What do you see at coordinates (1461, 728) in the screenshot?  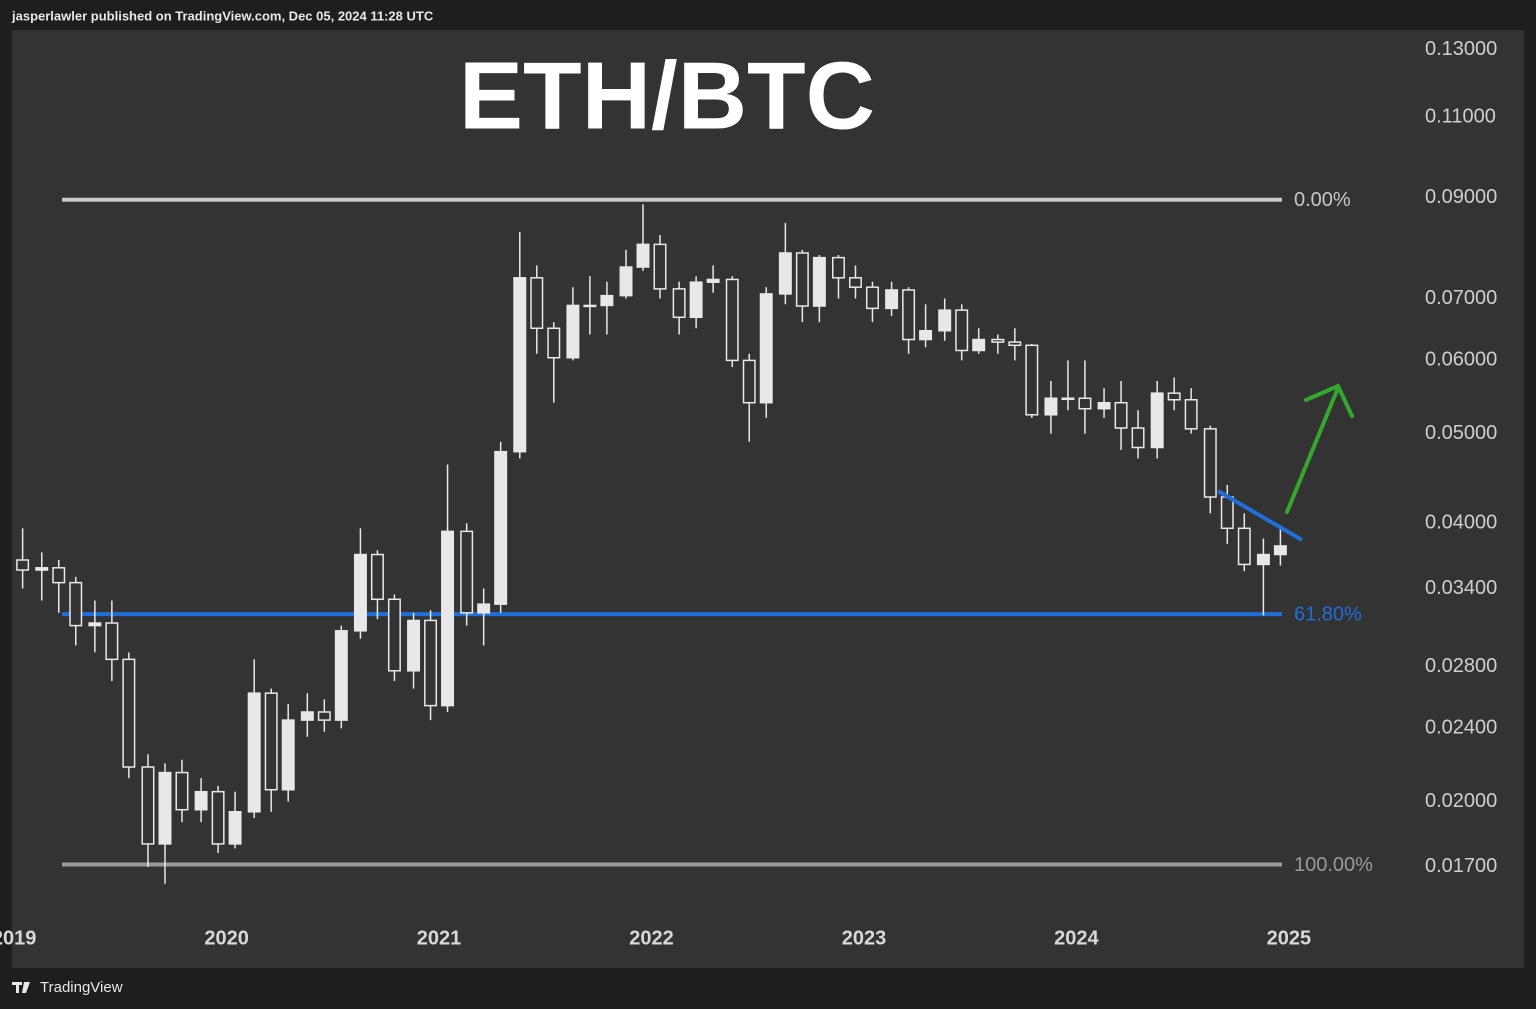 I see `y-tick-label: 0.02400` at bounding box center [1461, 728].